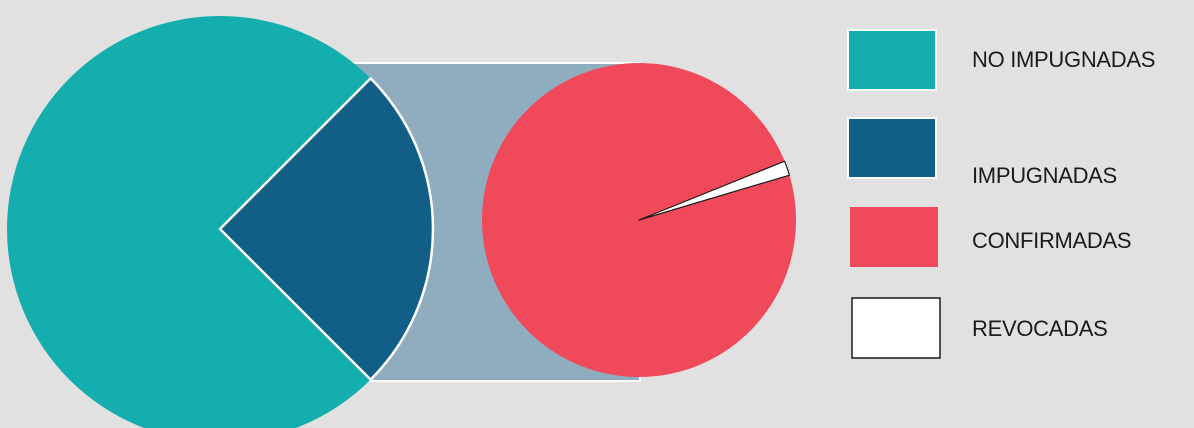 This screenshot has width=1194, height=428. What do you see at coordinates (1039, 328) in the screenshot?
I see `legend-label-revocadas: REVOCADAS` at bounding box center [1039, 328].